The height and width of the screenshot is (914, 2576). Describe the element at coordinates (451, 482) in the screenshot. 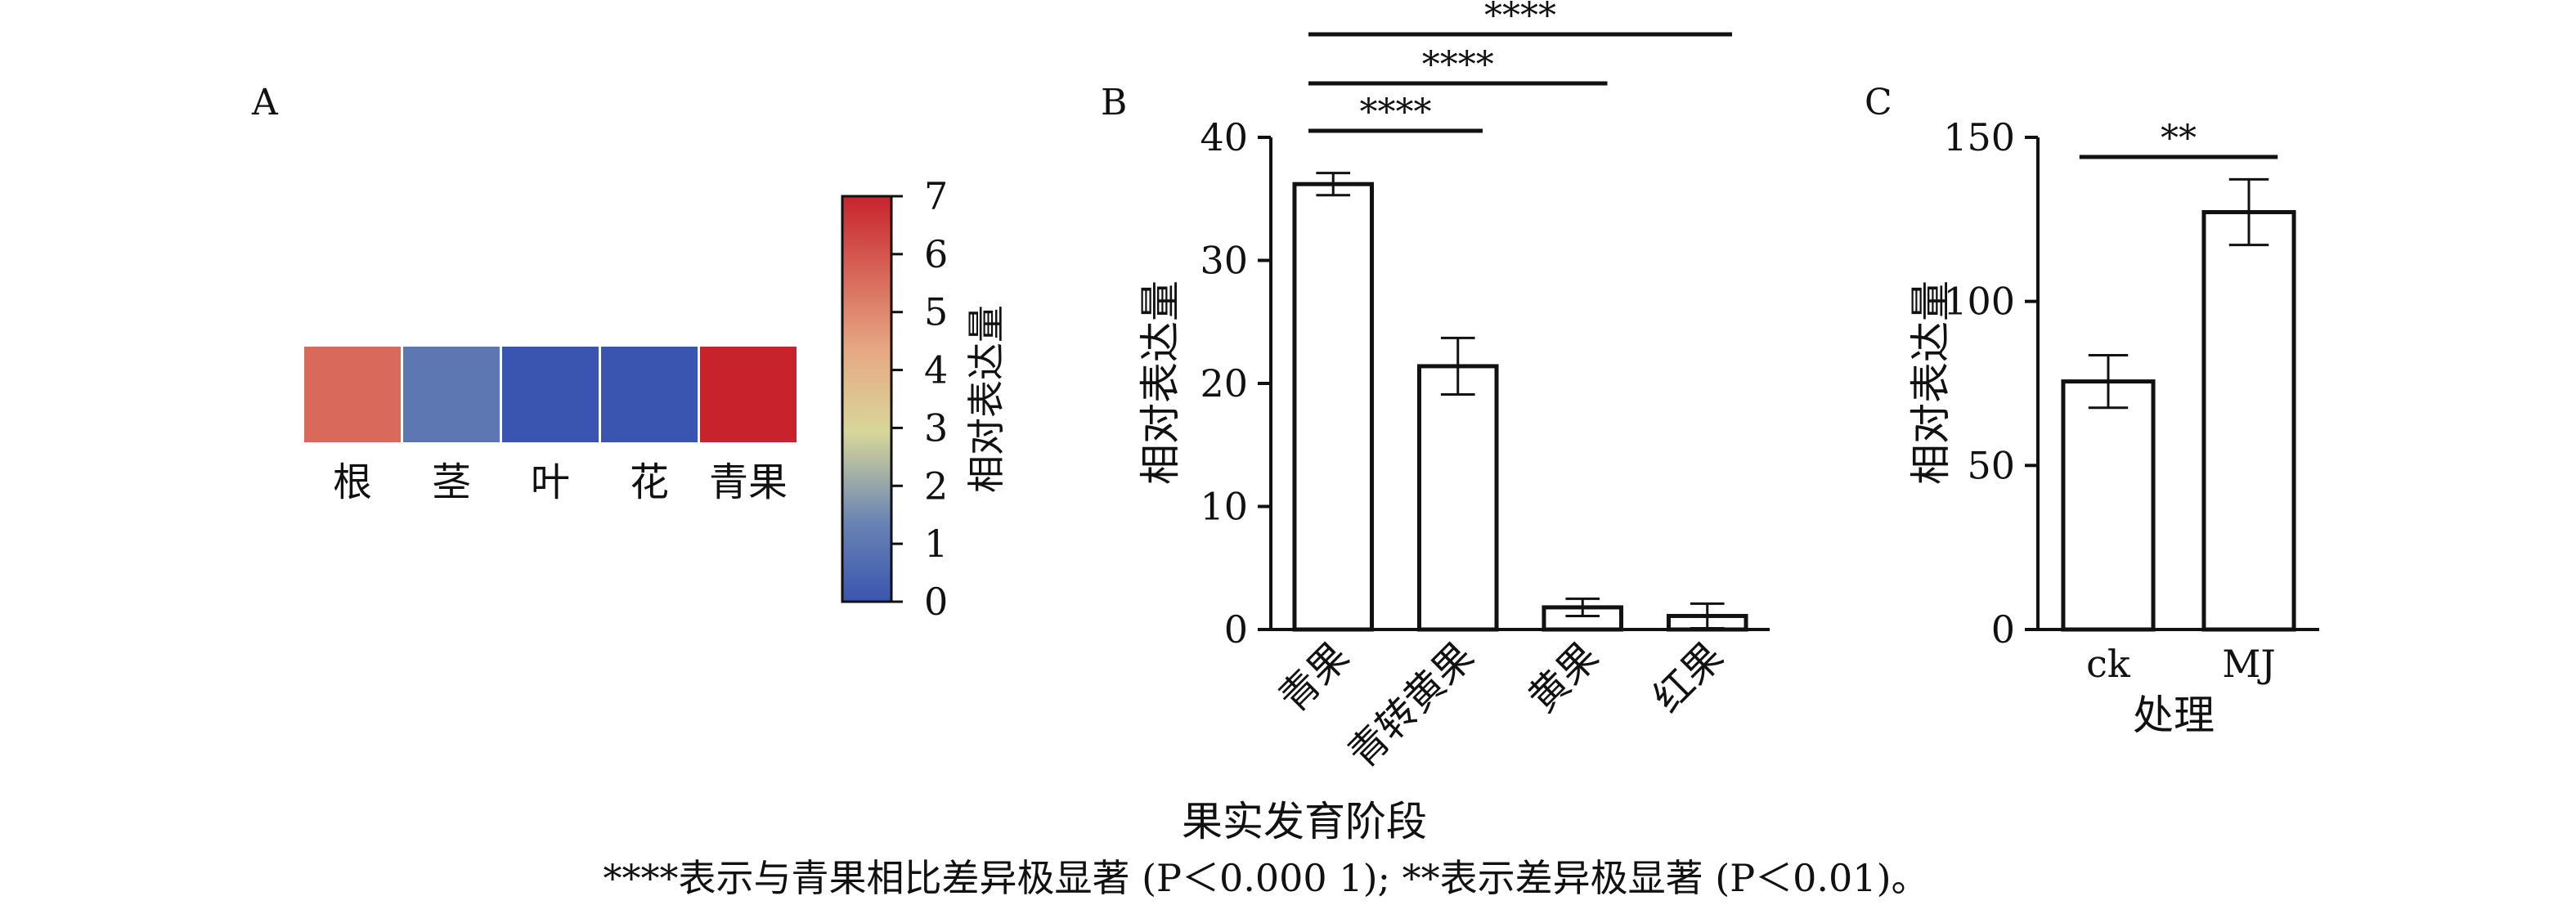

I see `heatmap-category-label: 茎` at that location.